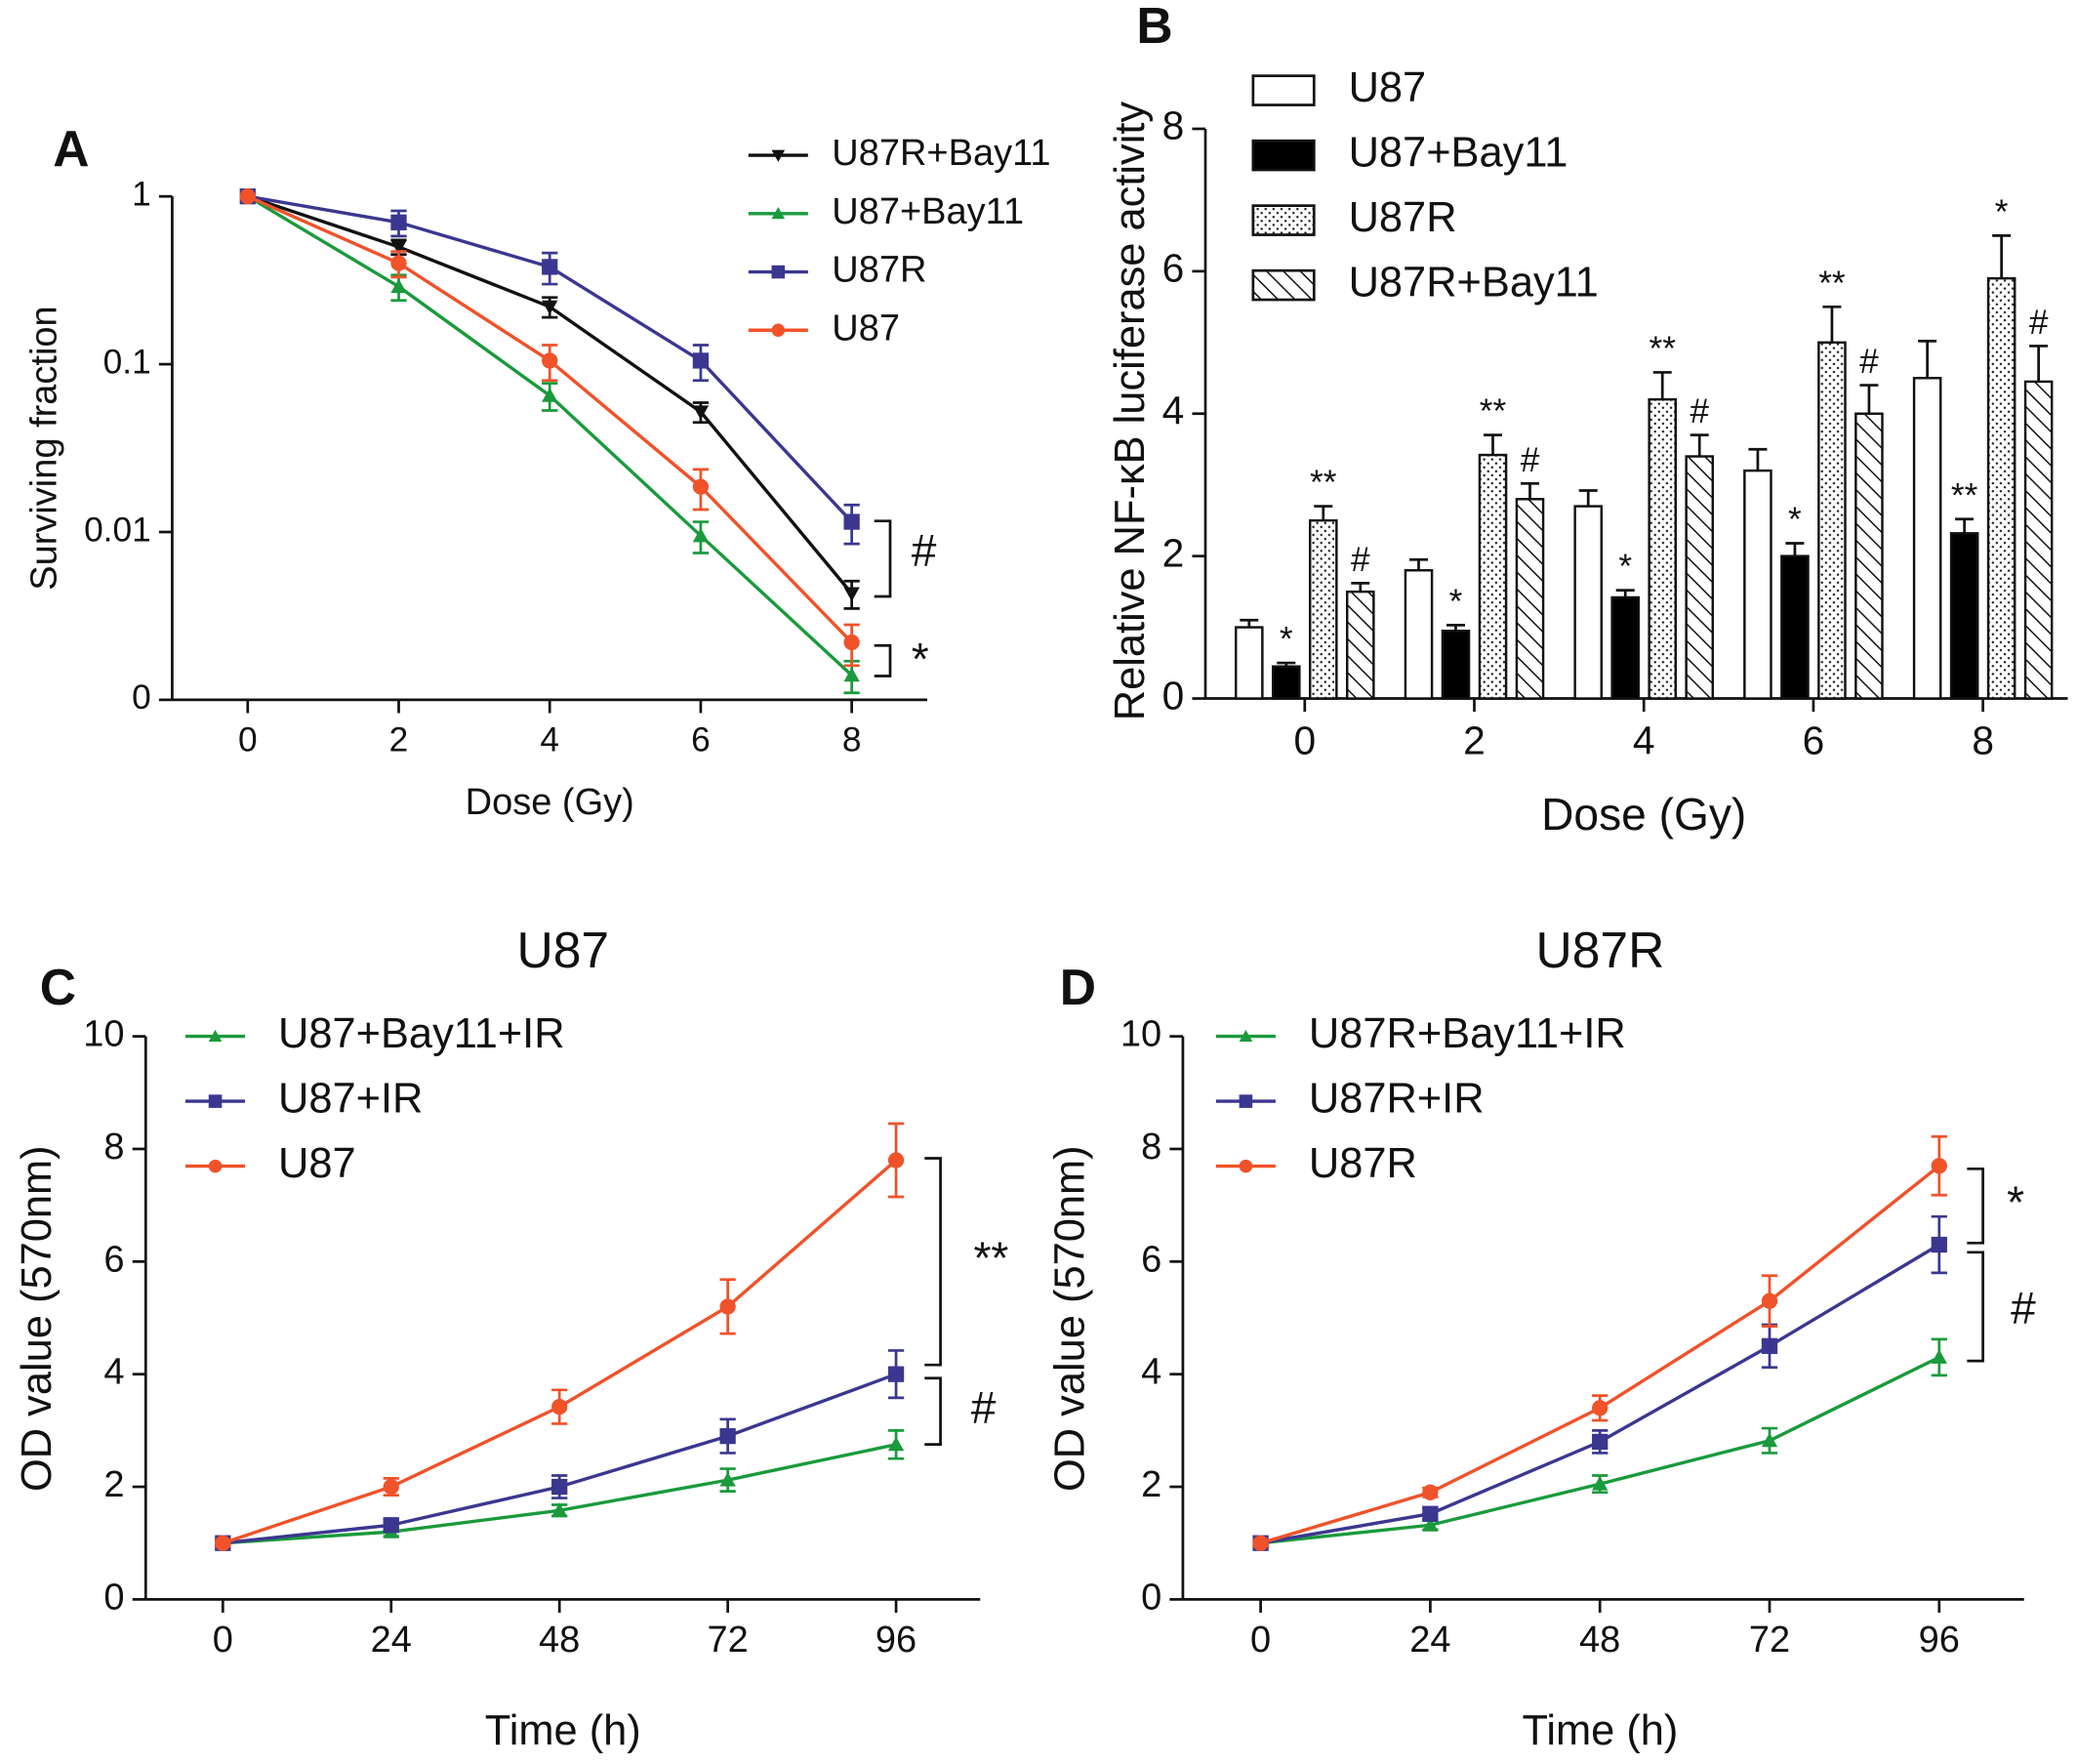 Image resolution: width=2077 pixels, height=1764 pixels. I want to click on y-tick-label: 0.01, so click(118, 530).